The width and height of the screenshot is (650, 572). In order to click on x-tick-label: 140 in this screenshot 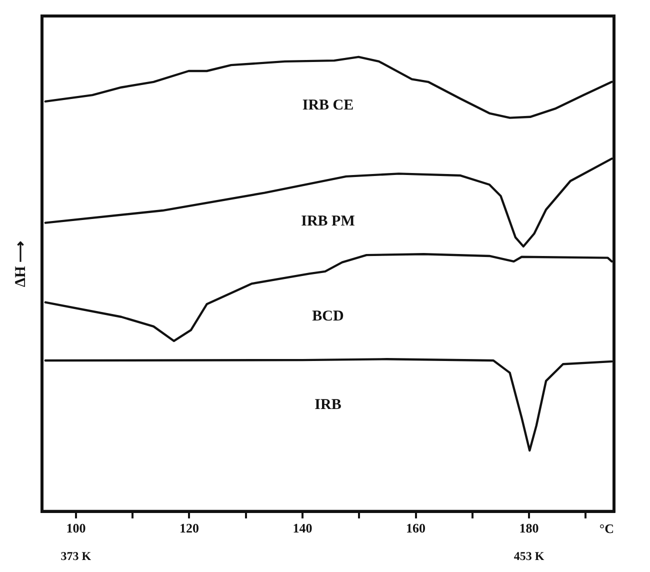, I will do `click(302, 528)`.